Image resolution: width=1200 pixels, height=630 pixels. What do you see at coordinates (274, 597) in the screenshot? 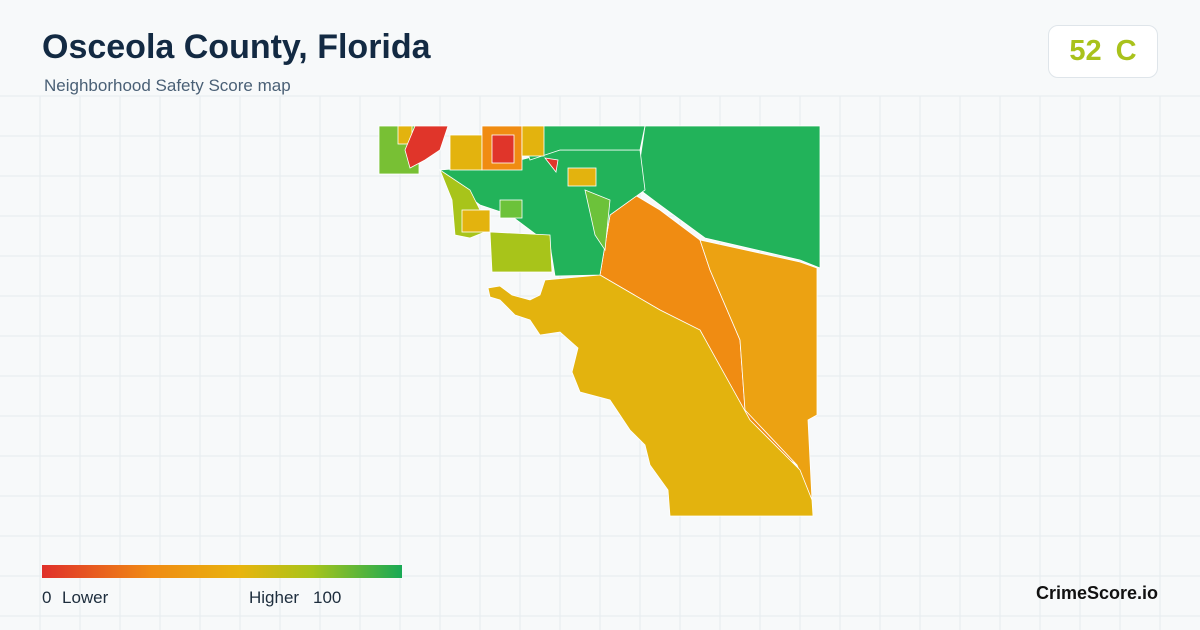
I see `legend-max-label: Higher` at bounding box center [274, 597].